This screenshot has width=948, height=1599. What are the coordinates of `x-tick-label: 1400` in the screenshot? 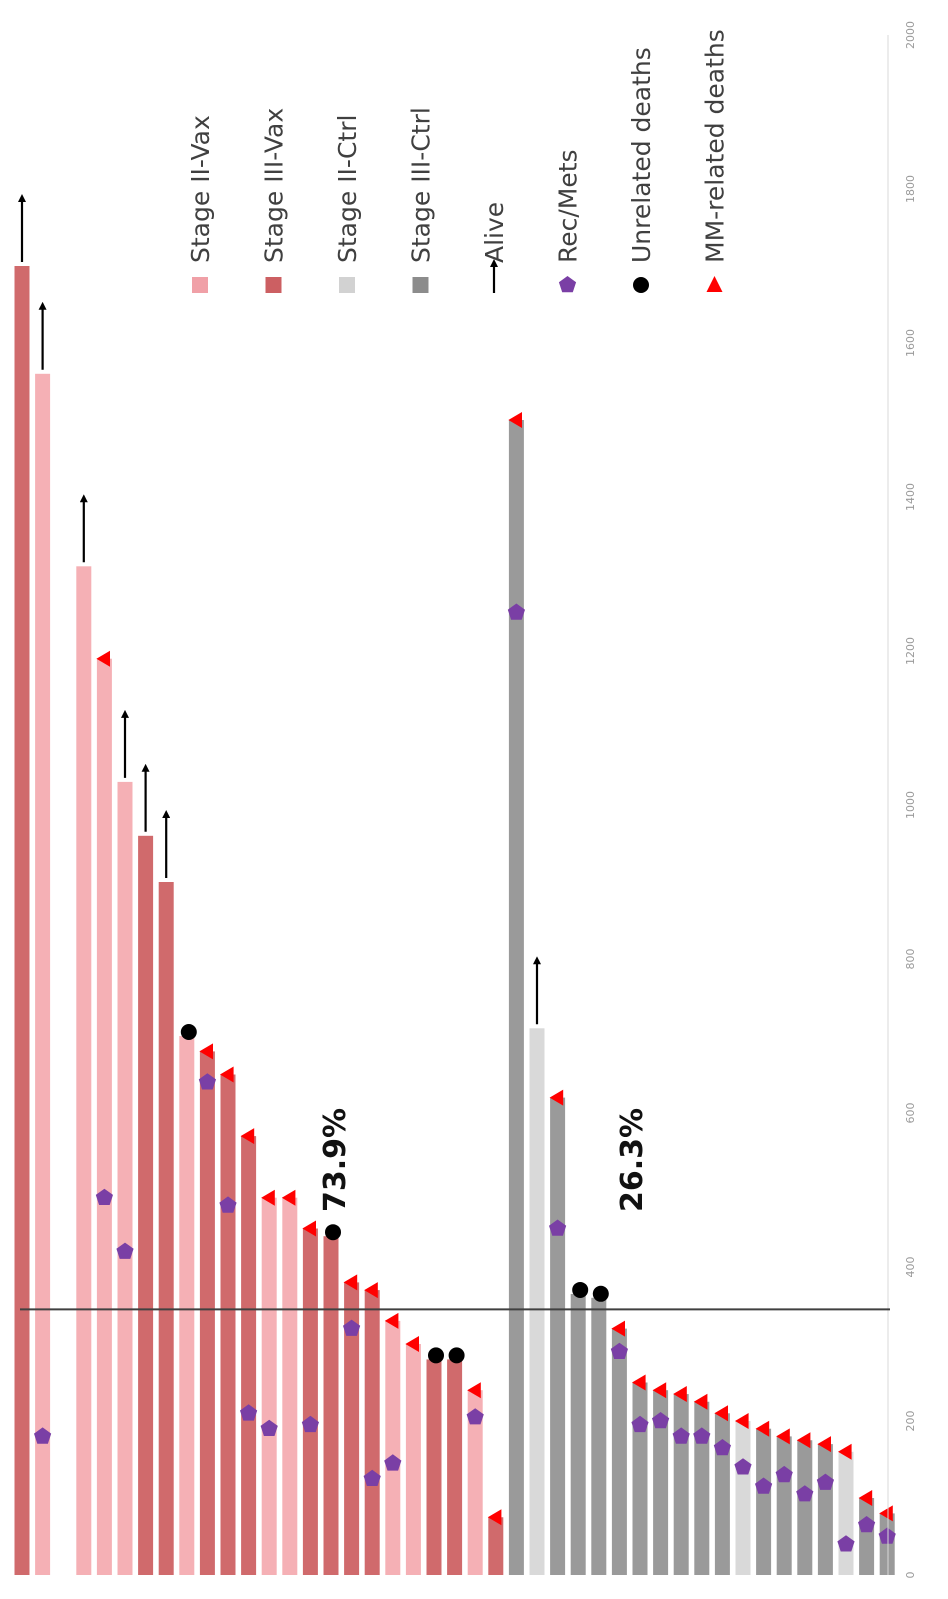 It's located at (910, 497).